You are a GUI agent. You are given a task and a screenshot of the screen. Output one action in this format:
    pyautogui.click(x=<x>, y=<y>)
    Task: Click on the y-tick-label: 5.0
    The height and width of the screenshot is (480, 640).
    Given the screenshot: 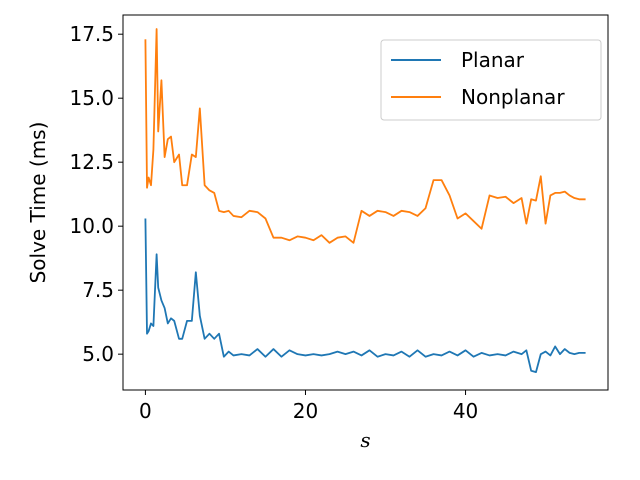 What is the action you would take?
    pyautogui.click(x=98, y=354)
    